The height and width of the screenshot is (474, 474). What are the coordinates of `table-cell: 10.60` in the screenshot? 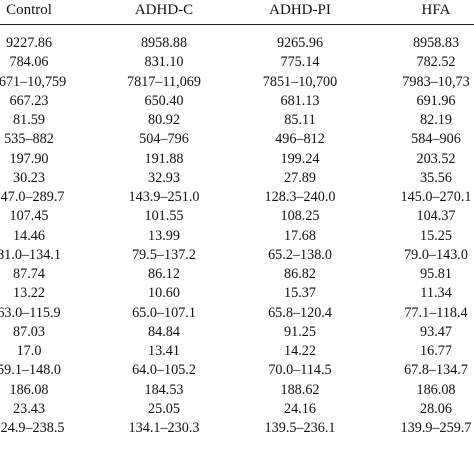 It's located at (164, 293).